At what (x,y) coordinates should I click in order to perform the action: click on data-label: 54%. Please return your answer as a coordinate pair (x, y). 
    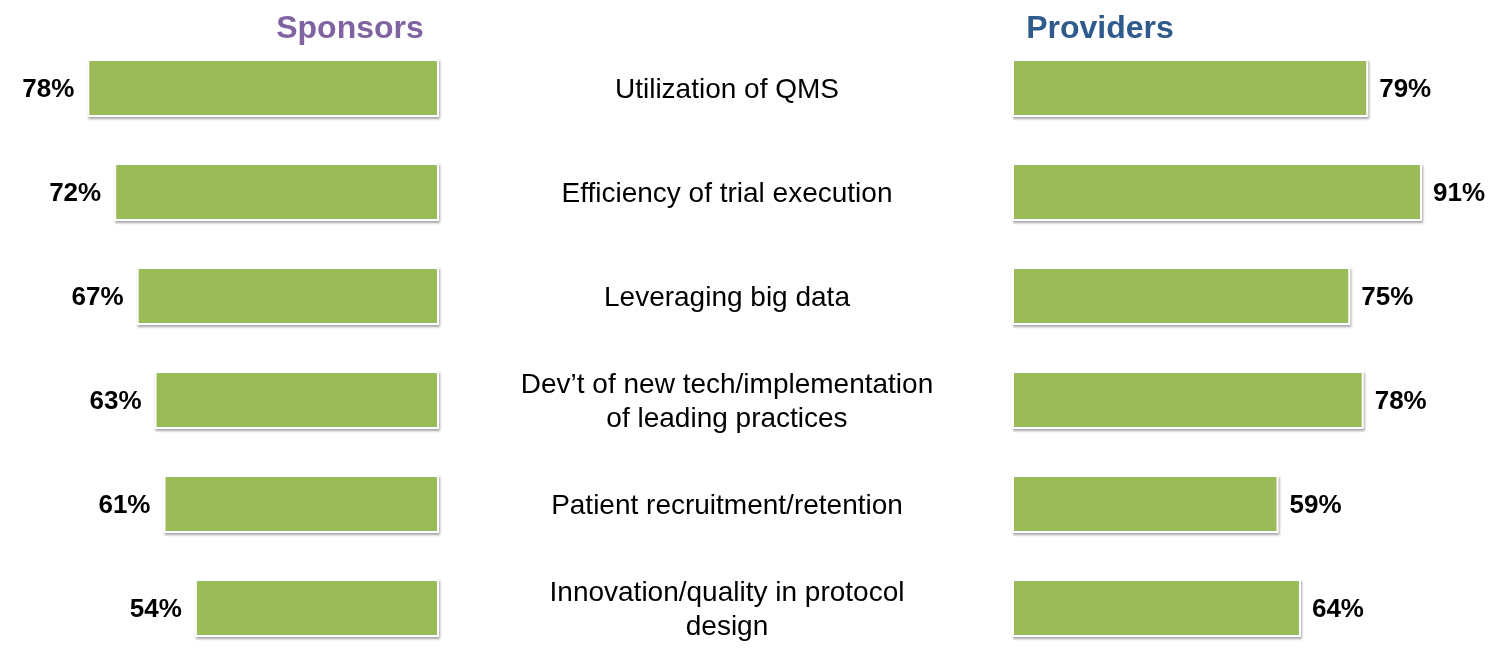
    Looking at the image, I should click on (155, 608).